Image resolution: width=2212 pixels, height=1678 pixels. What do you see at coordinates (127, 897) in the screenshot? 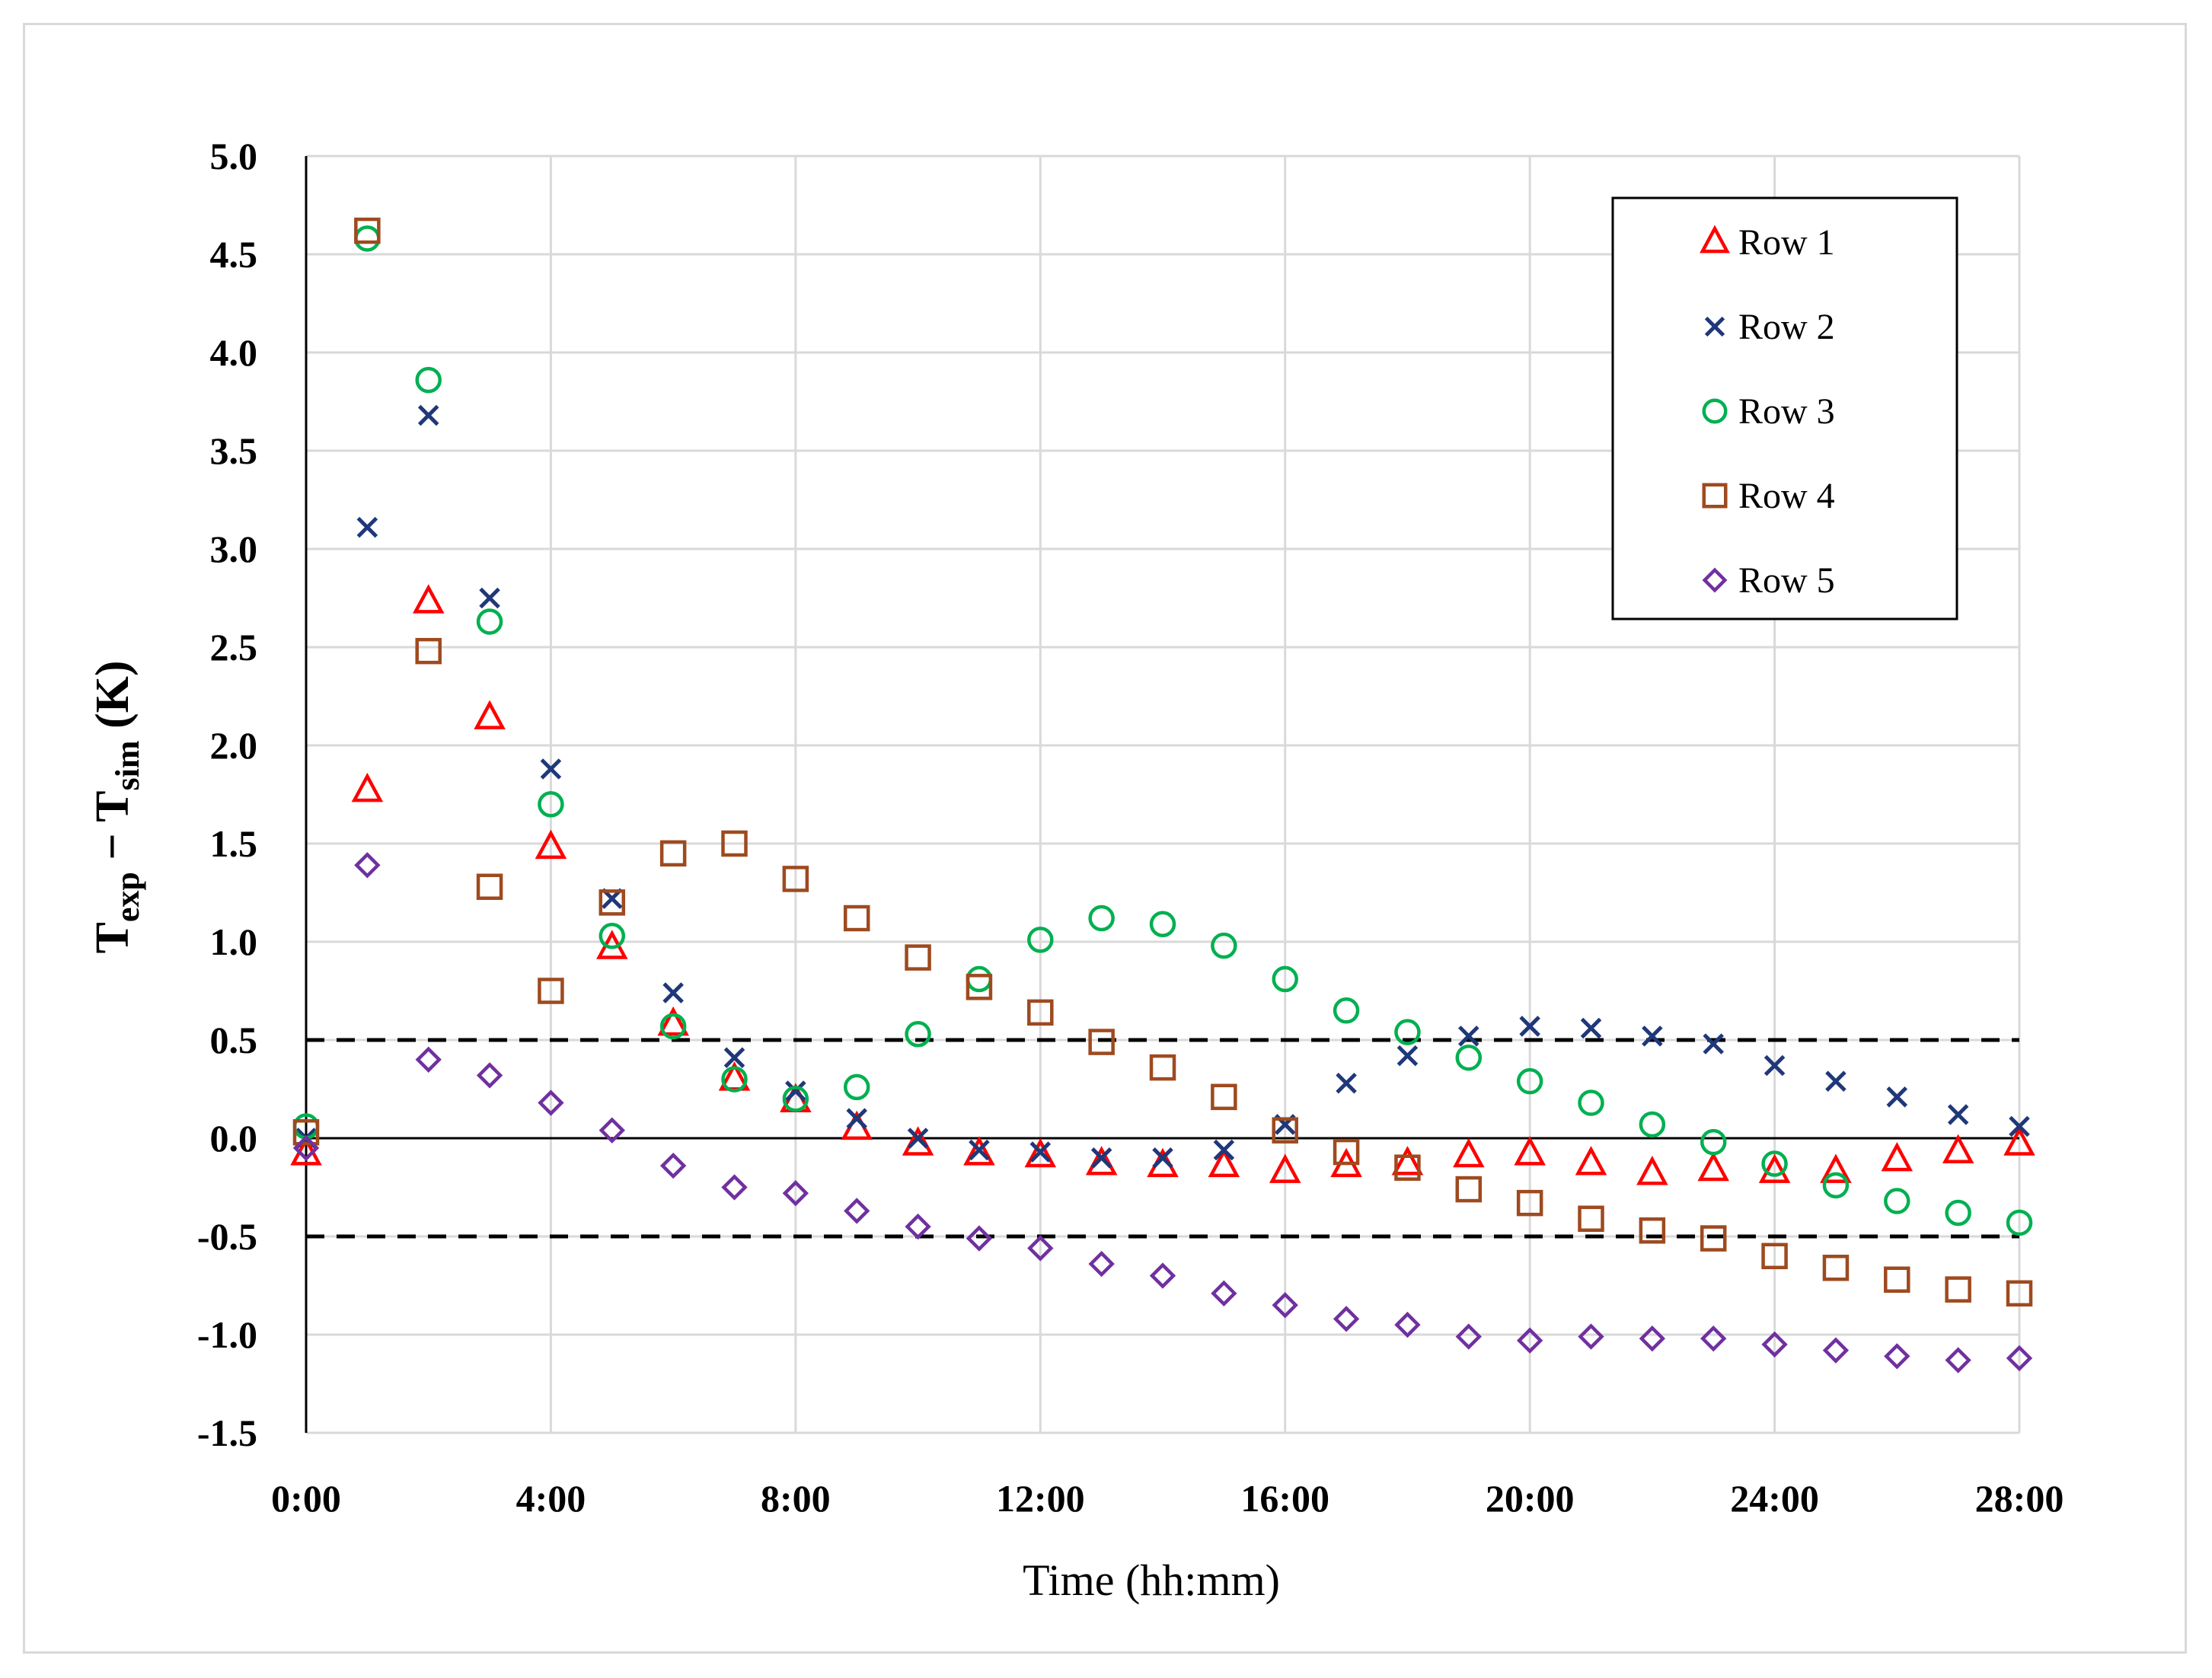
I see `y-axis-title-sub1: exp` at bounding box center [127, 897].